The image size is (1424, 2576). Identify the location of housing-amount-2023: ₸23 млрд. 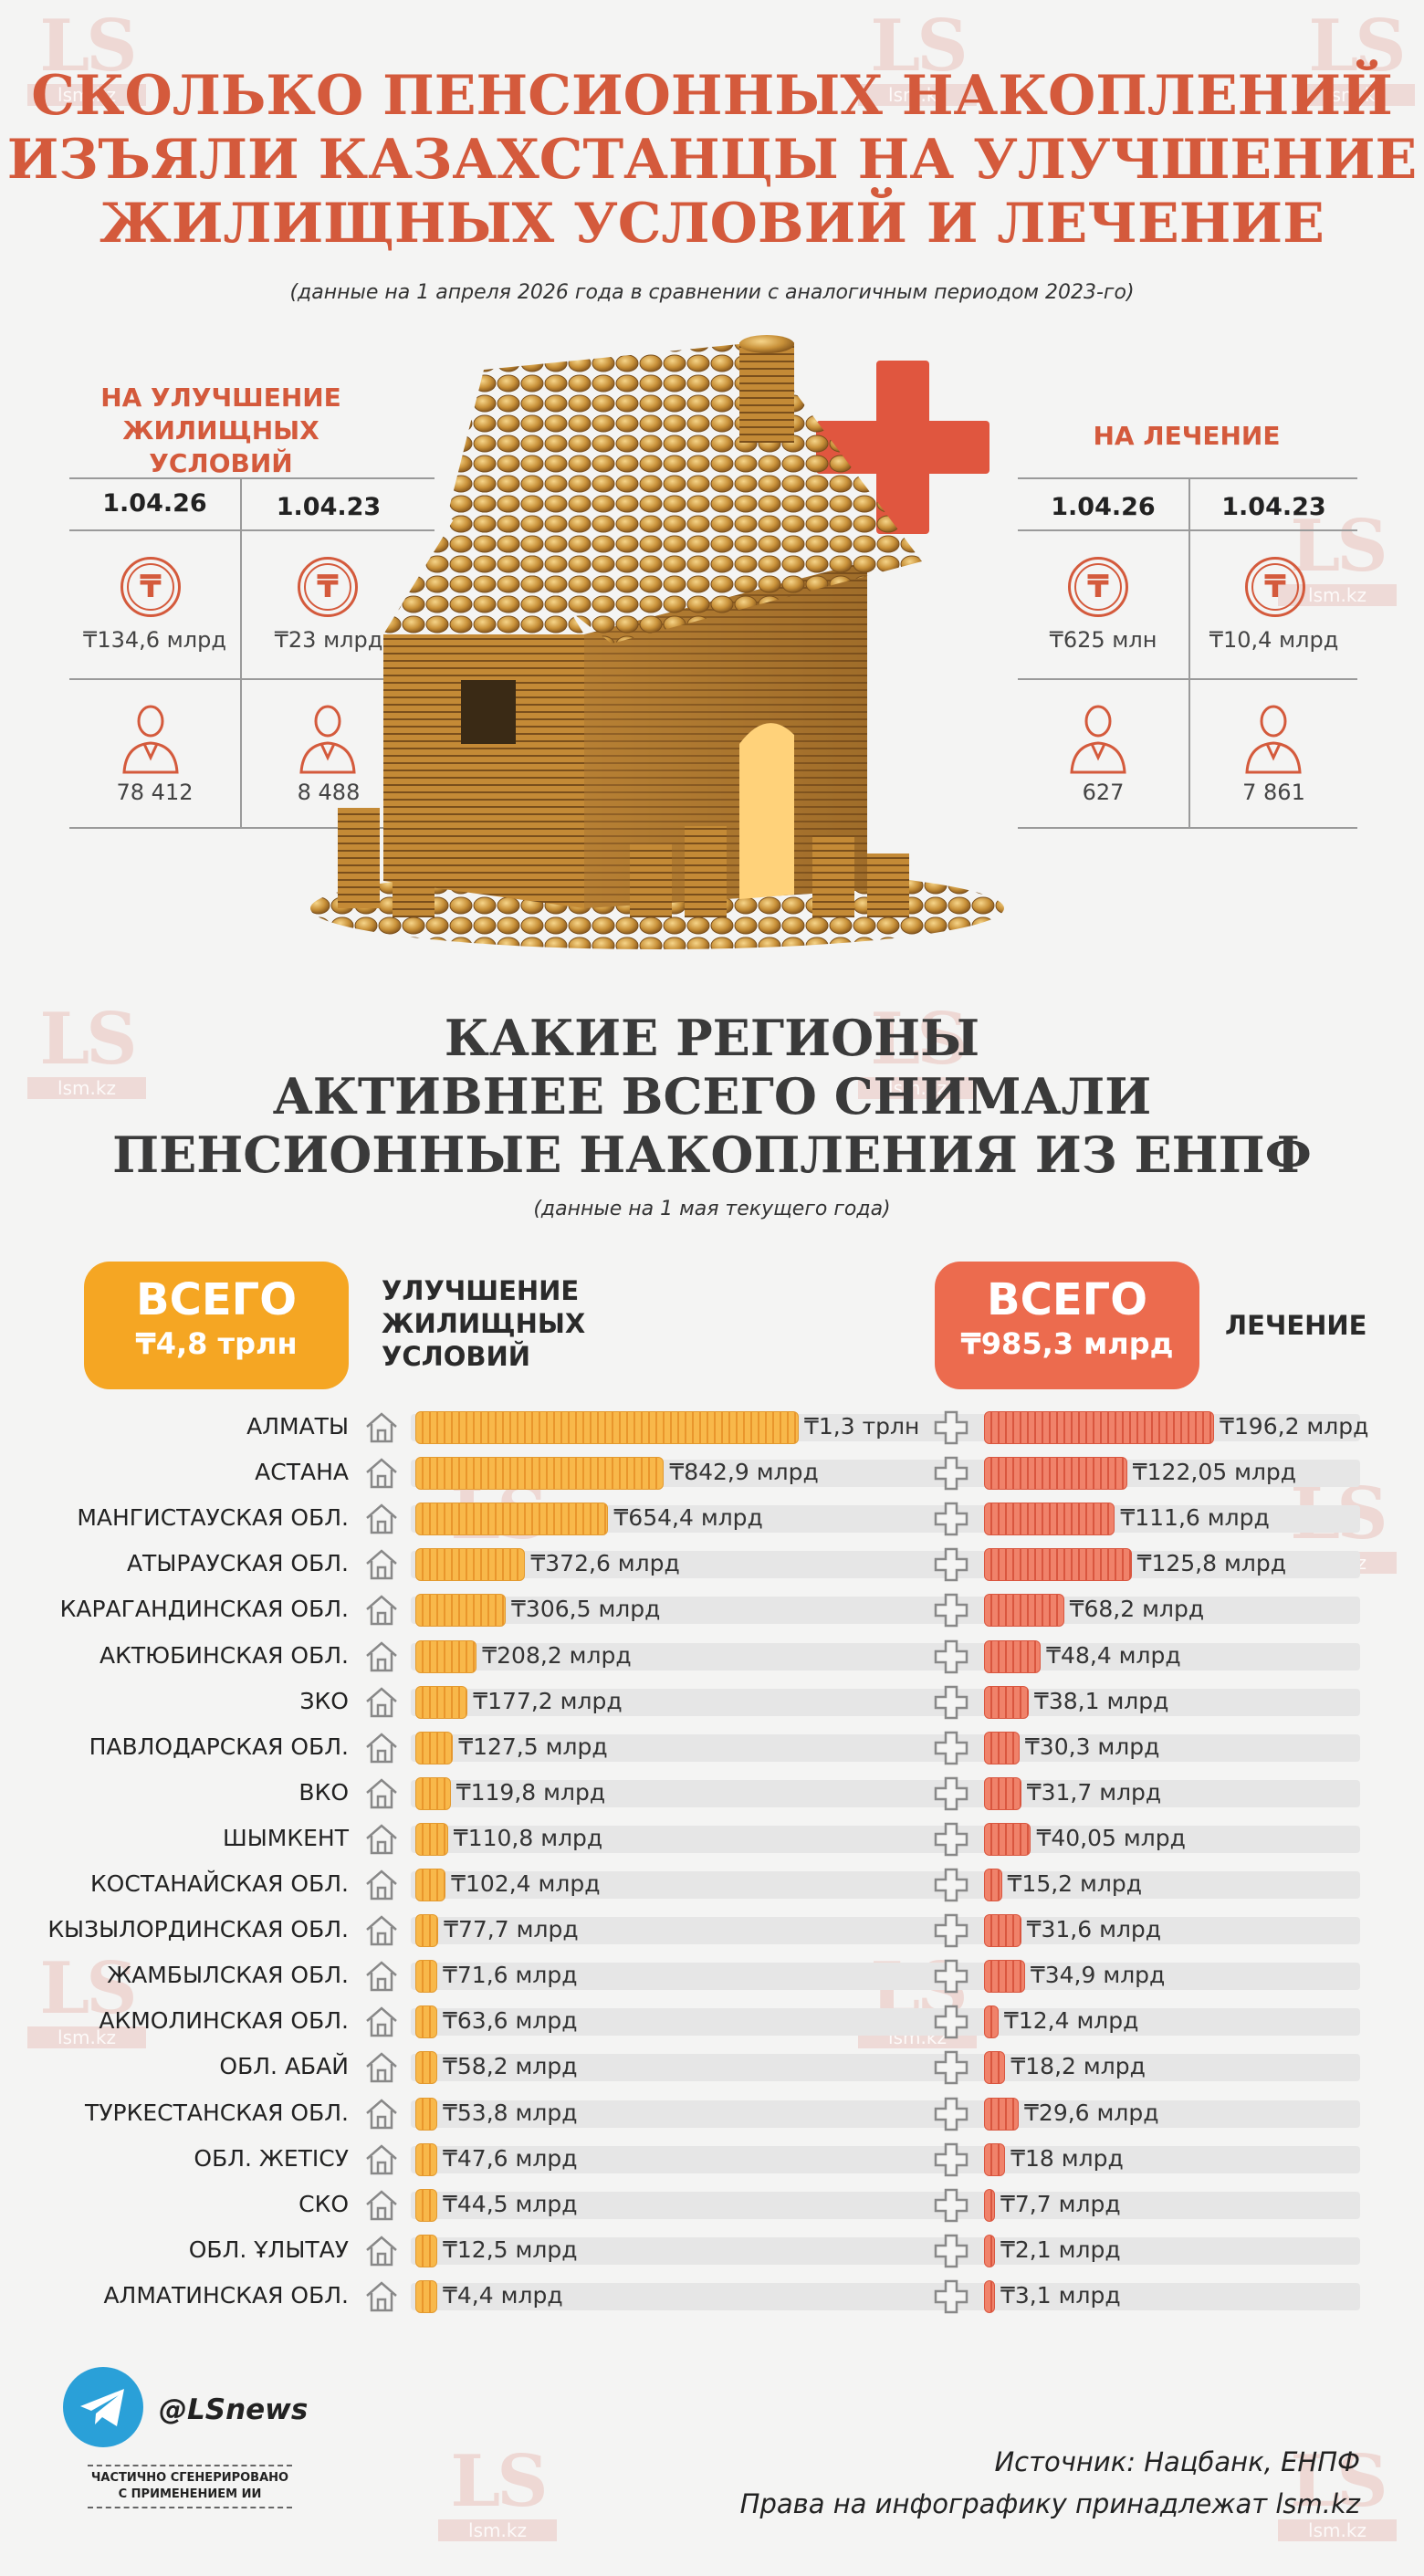
(328, 640).